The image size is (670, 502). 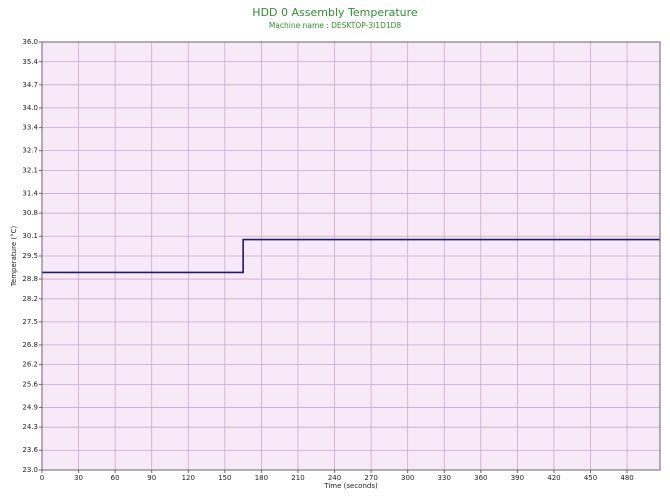 What do you see at coordinates (30, 427) in the screenshot?
I see `y-tick-label: 24.3` at bounding box center [30, 427].